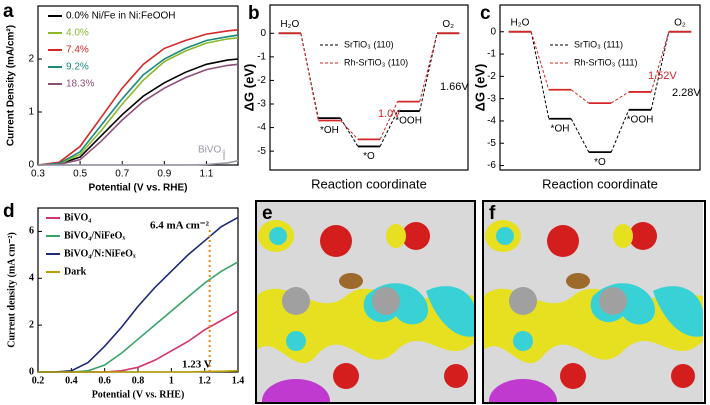  Describe the element at coordinates (100, 253) in the screenshot. I see `legend-label: BiVO₄/N:NiFeOₓ` at that location.